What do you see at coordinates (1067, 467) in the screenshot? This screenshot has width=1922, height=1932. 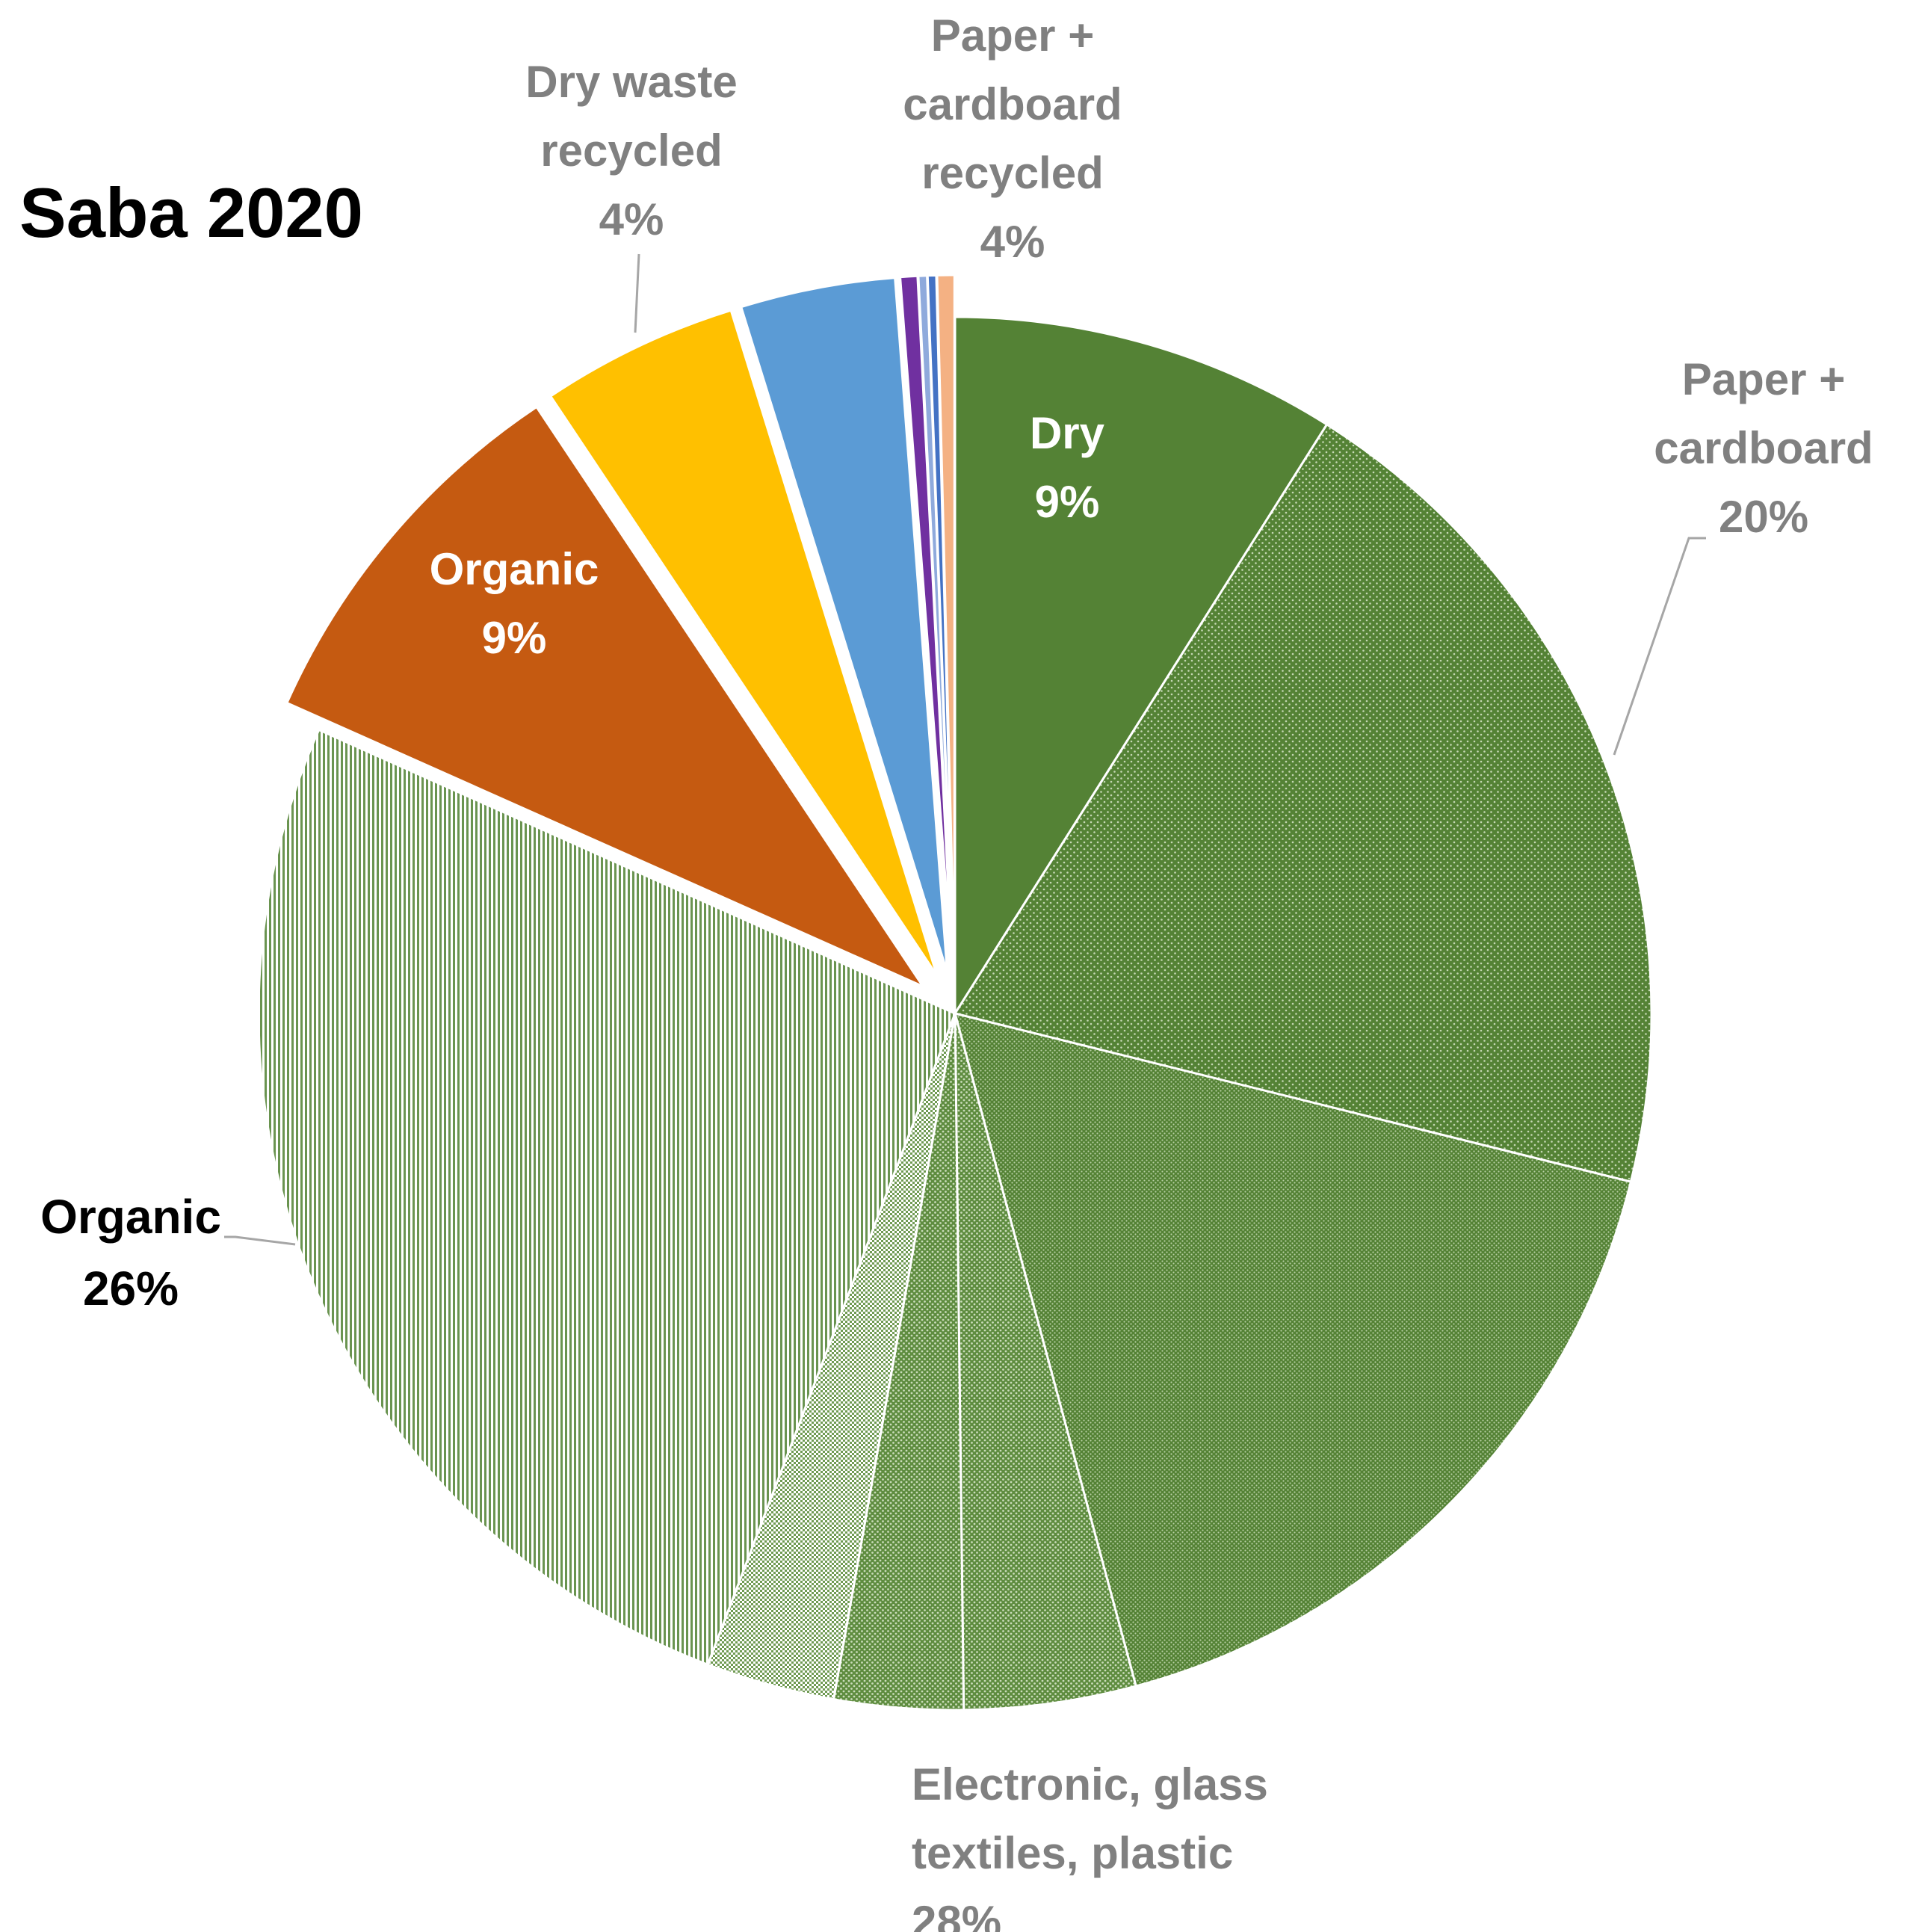 I see `data-label-1: Dry 9%` at bounding box center [1067, 467].